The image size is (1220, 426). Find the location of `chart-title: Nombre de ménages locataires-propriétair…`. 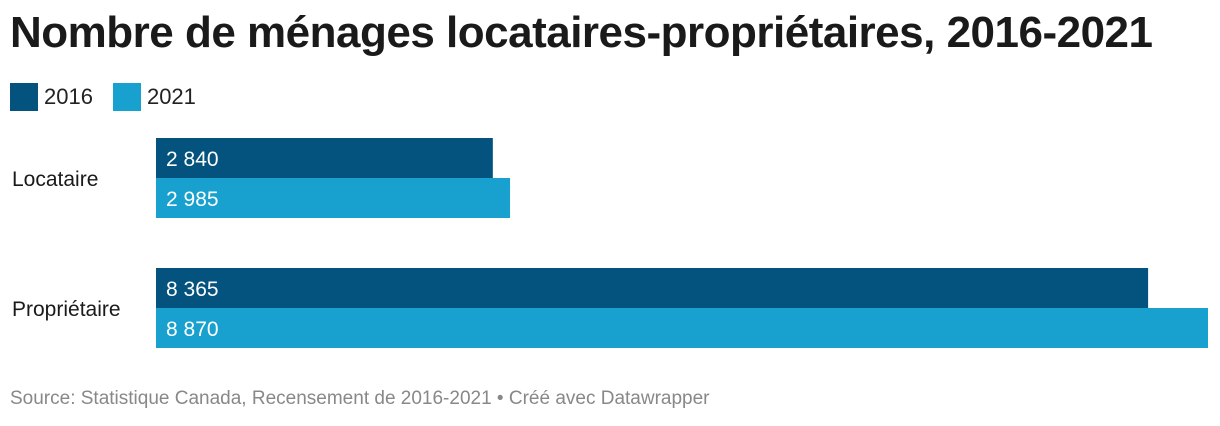

chart-title: Nombre de ménages locataires-propriétair… is located at coordinates (581, 32).